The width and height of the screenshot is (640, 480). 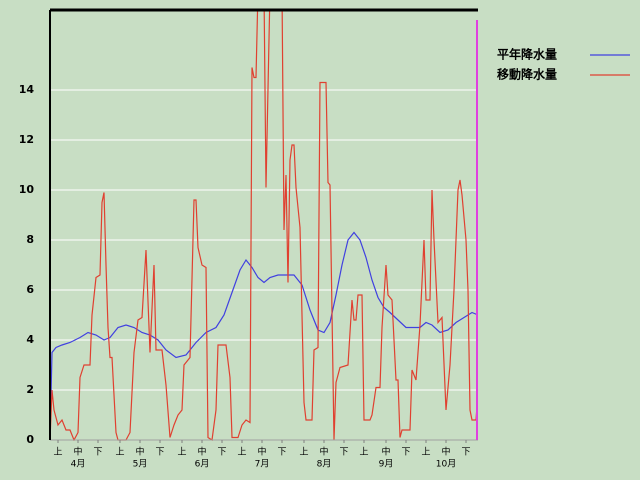 I want to click on y-tick-label: 14, so click(x=27, y=89).